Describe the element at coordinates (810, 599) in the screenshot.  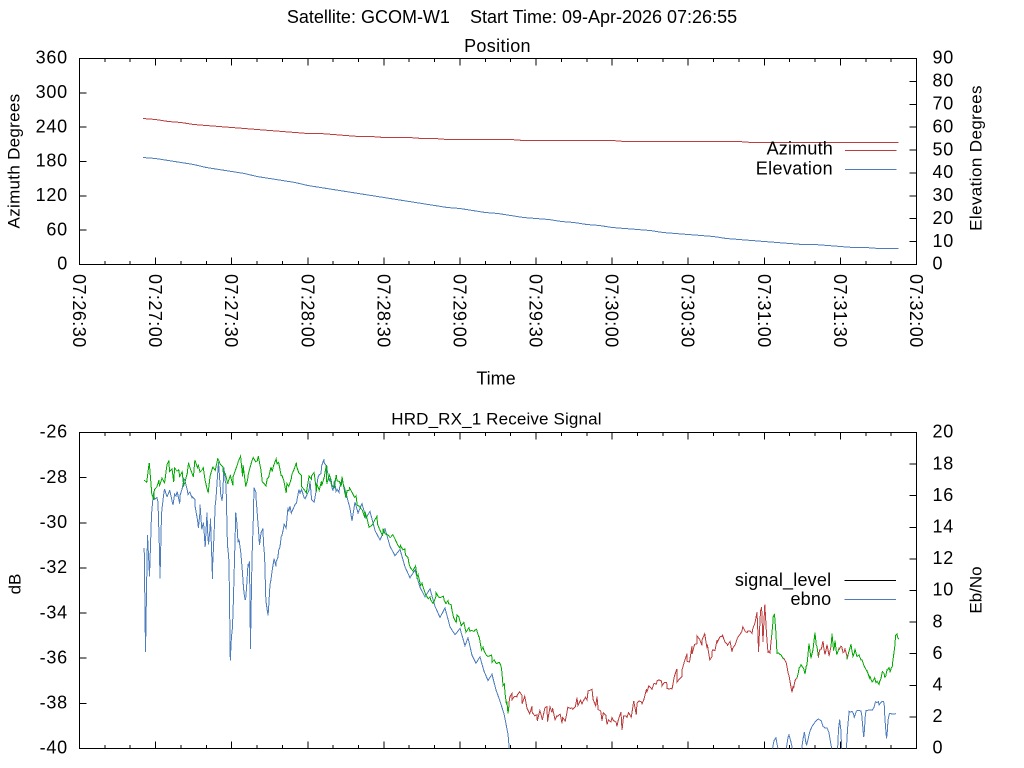
I see `svg-text: ebno` at that location.